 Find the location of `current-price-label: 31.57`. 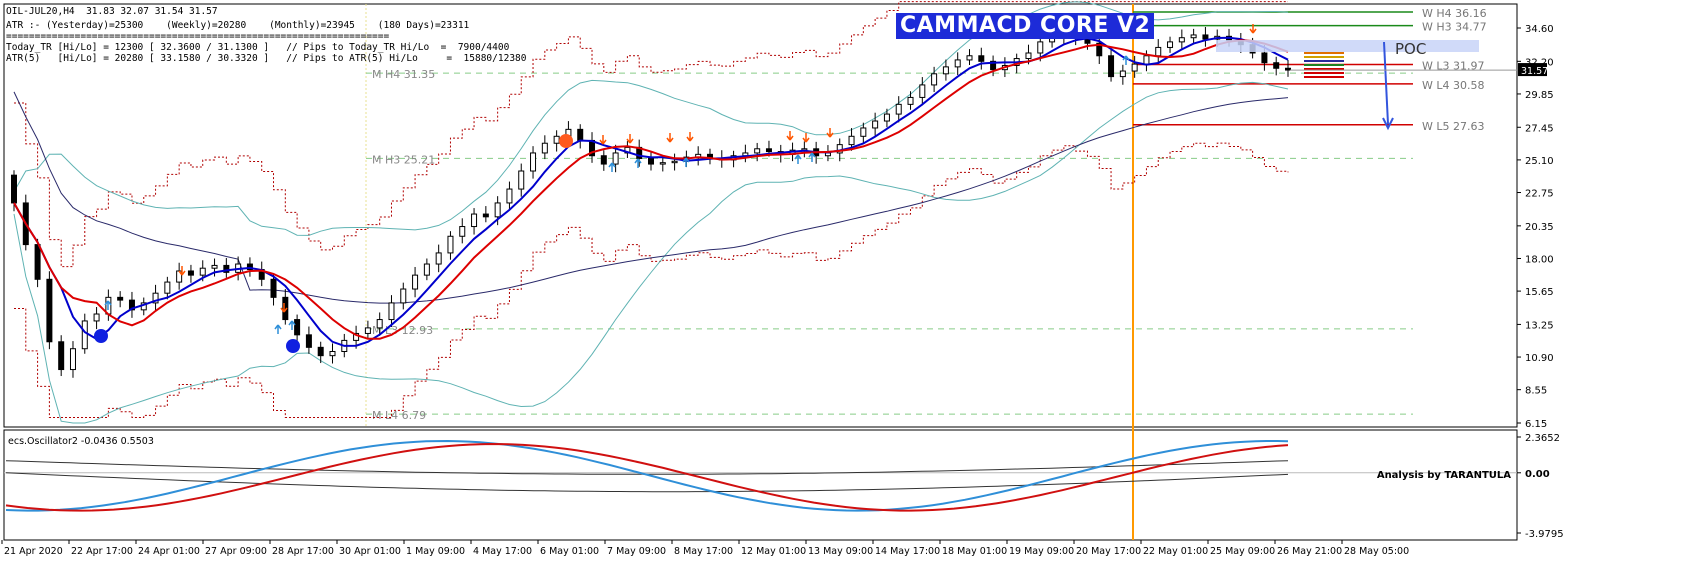

current-price-label: 31.57 is located at coordinates (1534, 71).